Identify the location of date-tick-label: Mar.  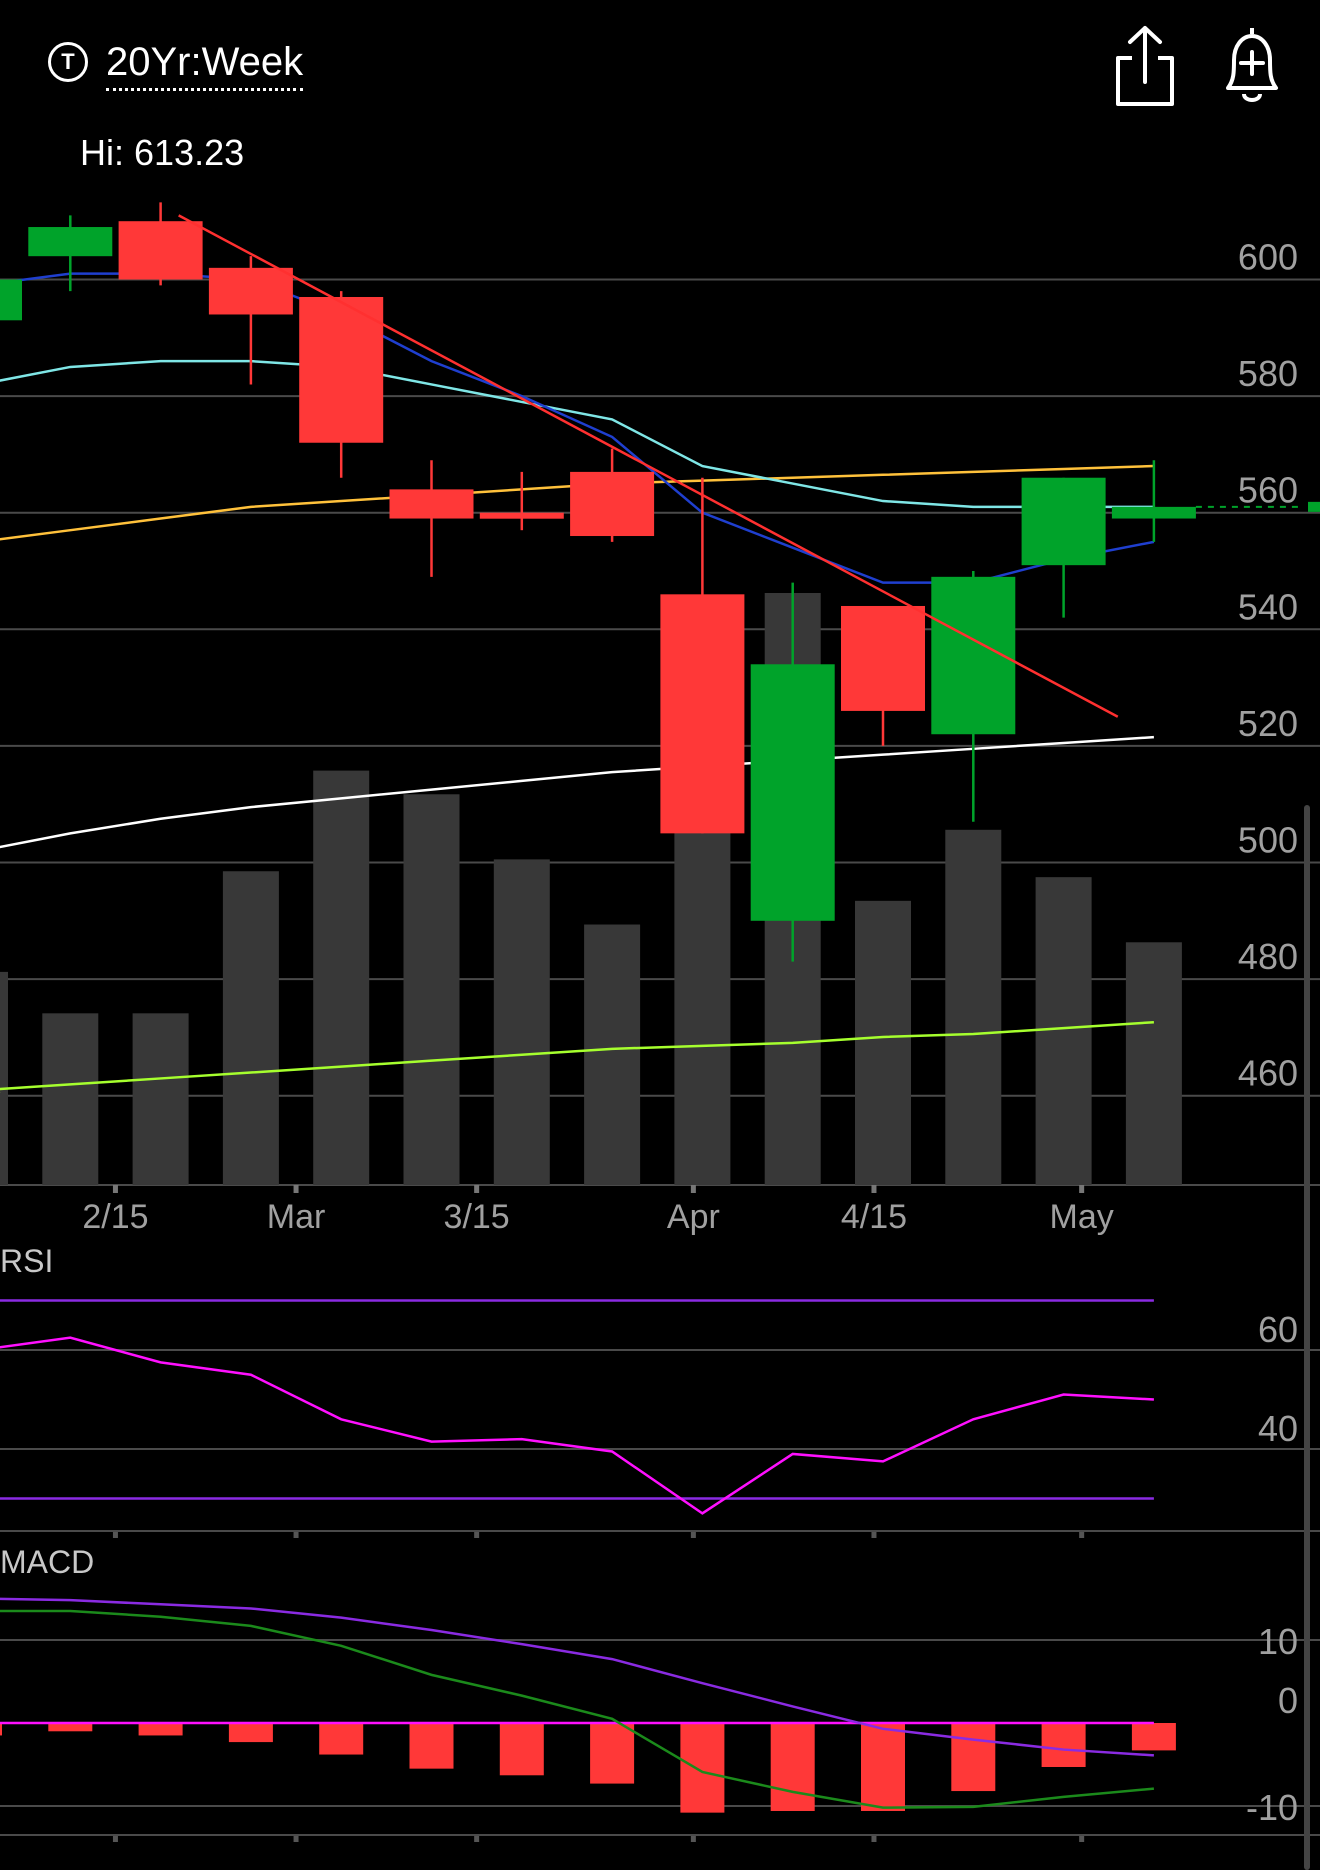
(296, 1217).